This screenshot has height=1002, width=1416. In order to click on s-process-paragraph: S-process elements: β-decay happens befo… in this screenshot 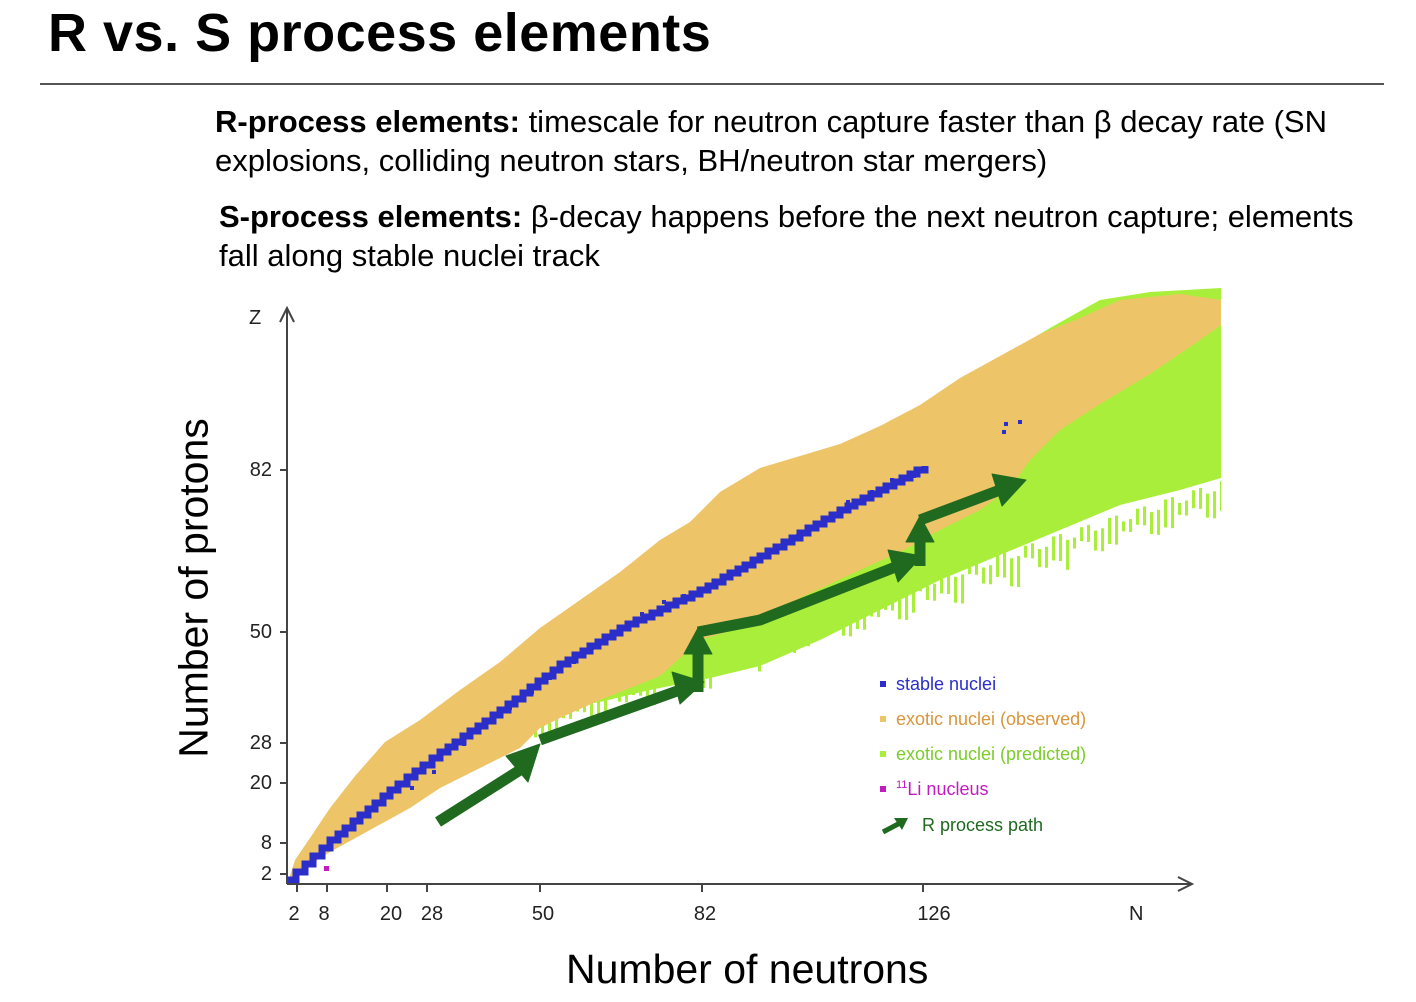, I will do `click(794, 236)`.